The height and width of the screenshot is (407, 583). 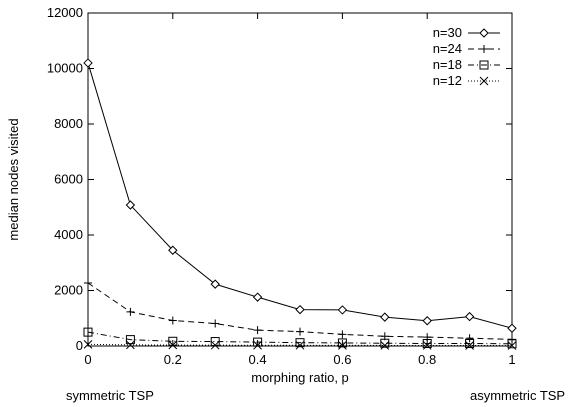 I want to click on series-line, so click(x=300, y=338).